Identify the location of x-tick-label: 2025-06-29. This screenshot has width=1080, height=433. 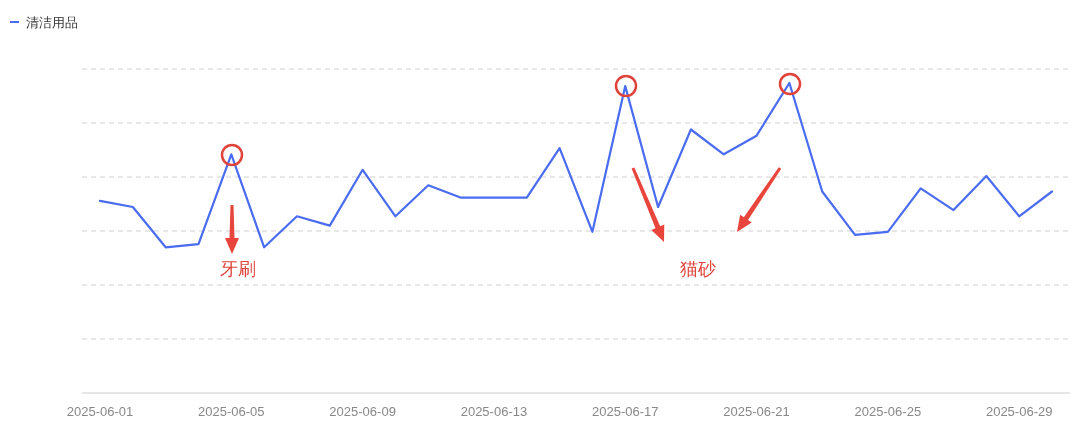
(1019, 411).